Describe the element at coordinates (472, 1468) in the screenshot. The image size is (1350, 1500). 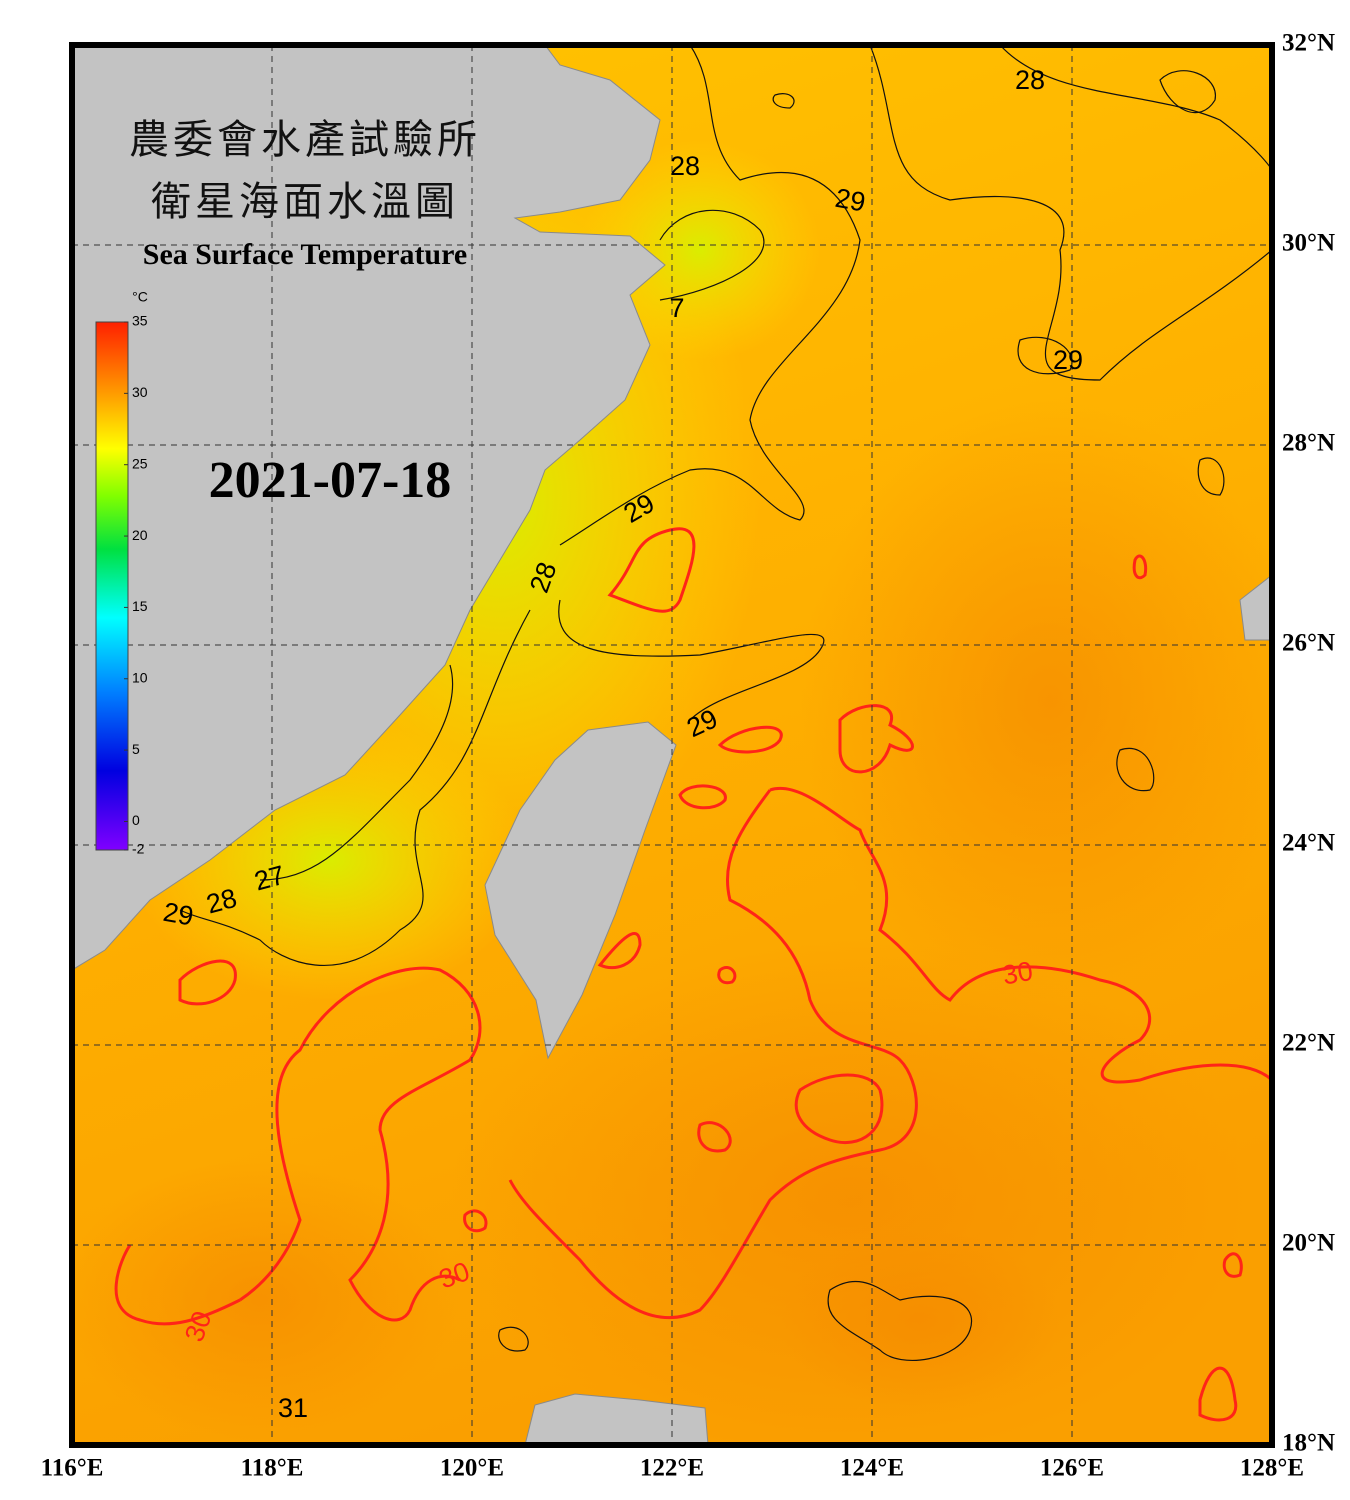
I see `lon-tick-label: 120°E` at that location.